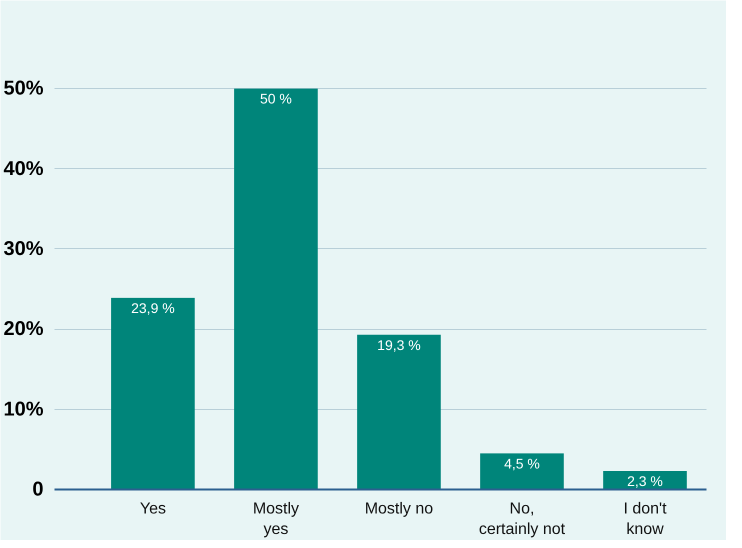 The width and height of the screenshot is (742, 548). Describe the element at coordinates (645, 481) in the screenshot. I see `data-label: 2,3 %` at that location.